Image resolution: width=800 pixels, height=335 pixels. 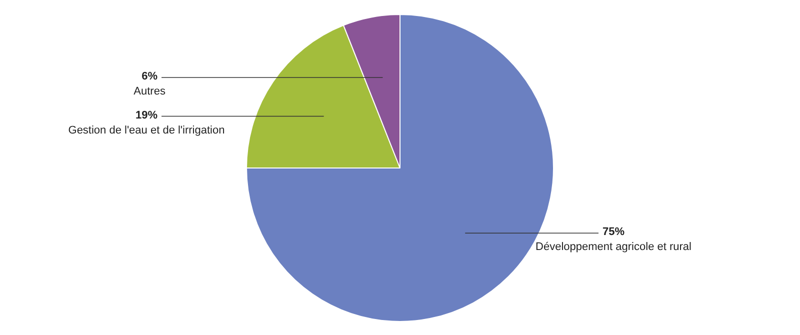 I want to click on slice-label: Développement agricole et rural, so click(x=614, y=247).